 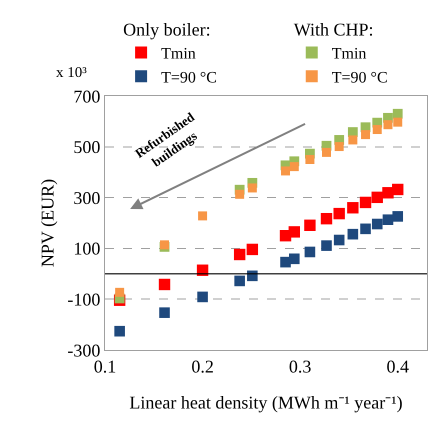 I want to click on x-tick-label: 0.2, so click(x=202, y=366).